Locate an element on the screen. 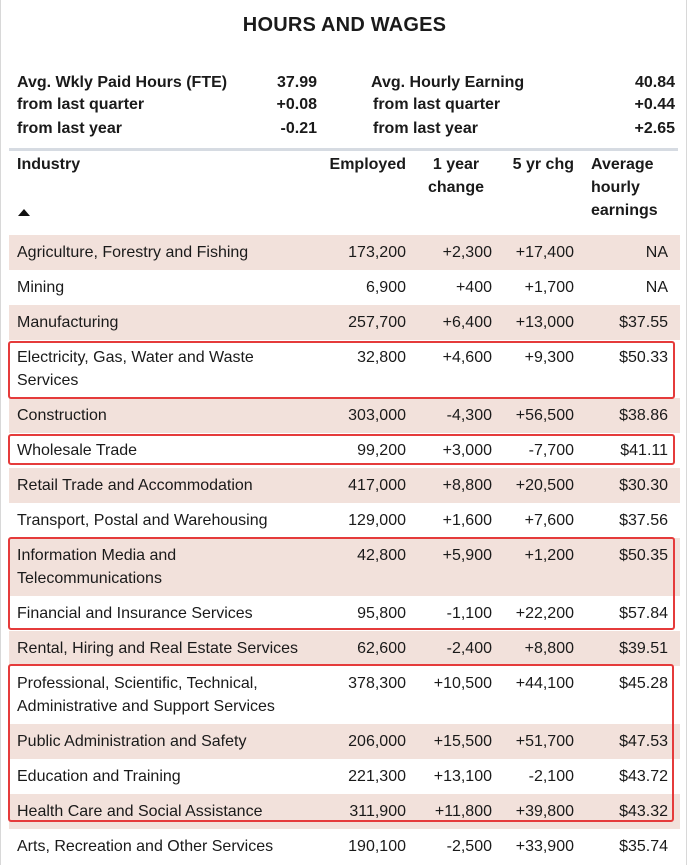  earnings-value: 40.84 is located at coordinates (654, 82).